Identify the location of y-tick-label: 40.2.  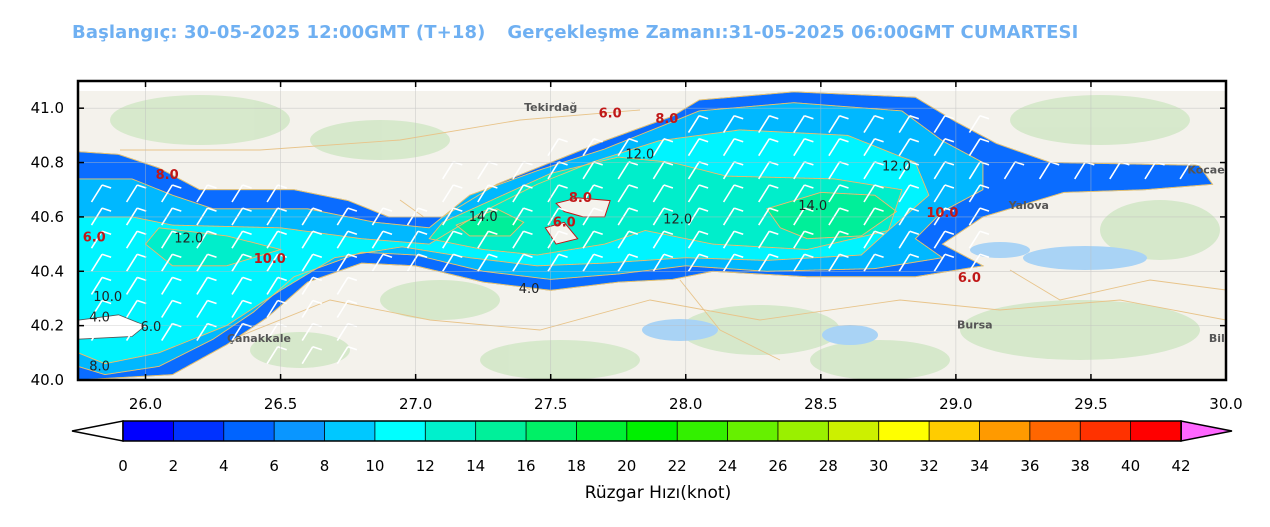
(47, 326).